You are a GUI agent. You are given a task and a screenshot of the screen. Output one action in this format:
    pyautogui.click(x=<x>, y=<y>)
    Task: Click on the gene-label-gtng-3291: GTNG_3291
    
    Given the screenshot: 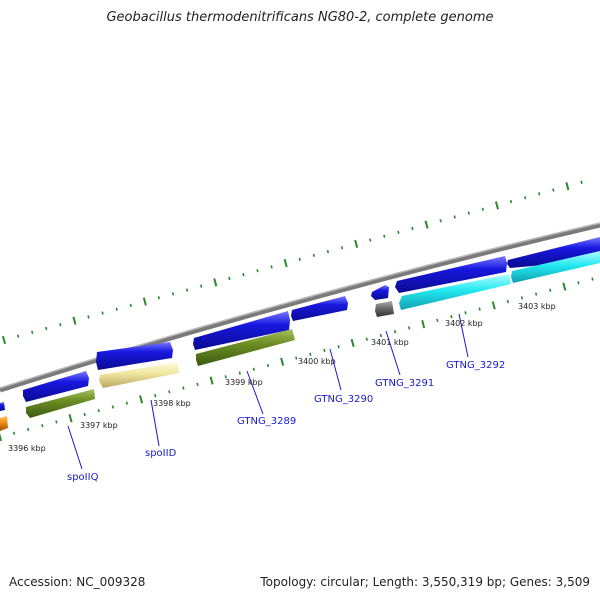 What is the action you would take?
    pyautogui.click(x=404, y=383)
    